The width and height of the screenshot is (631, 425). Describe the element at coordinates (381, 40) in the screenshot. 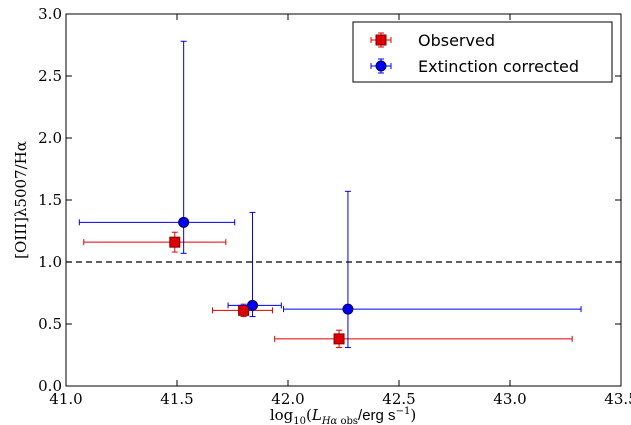

I see `legend-marker-square` at that location.